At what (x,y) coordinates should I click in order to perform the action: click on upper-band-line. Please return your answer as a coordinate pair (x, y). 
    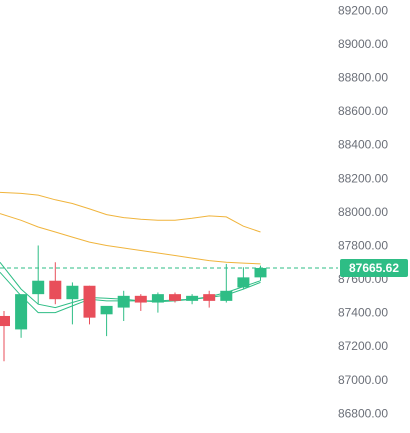
    Looking at the image, I should click on (130, 212).